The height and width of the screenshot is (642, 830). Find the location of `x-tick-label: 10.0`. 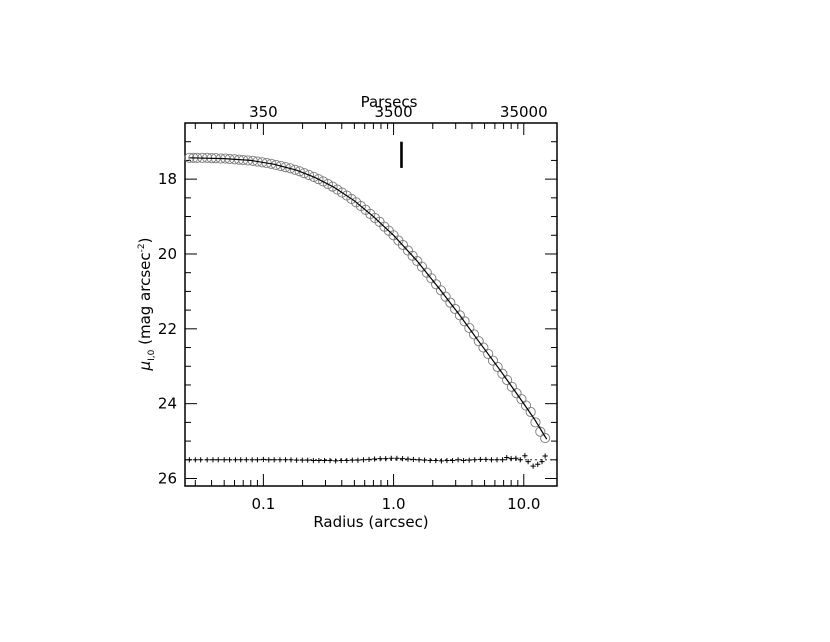

x-tick-label: 10.0 is located at coordinates (523, 504).